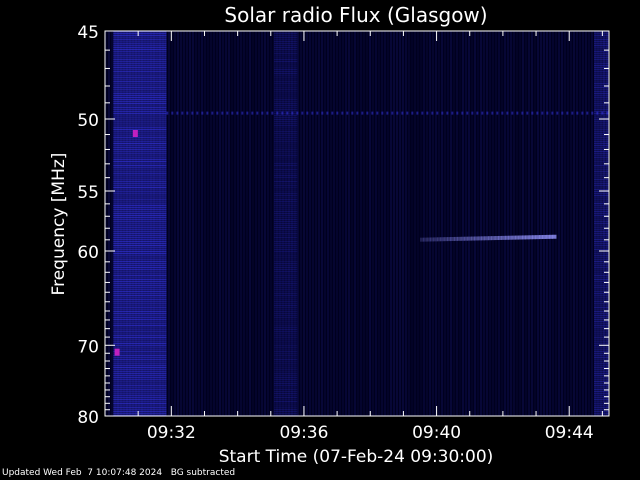  What do you see at coordinates (135, 134) in the screenshot?
I see `hot-pixel` at bounding box center [135, 134].